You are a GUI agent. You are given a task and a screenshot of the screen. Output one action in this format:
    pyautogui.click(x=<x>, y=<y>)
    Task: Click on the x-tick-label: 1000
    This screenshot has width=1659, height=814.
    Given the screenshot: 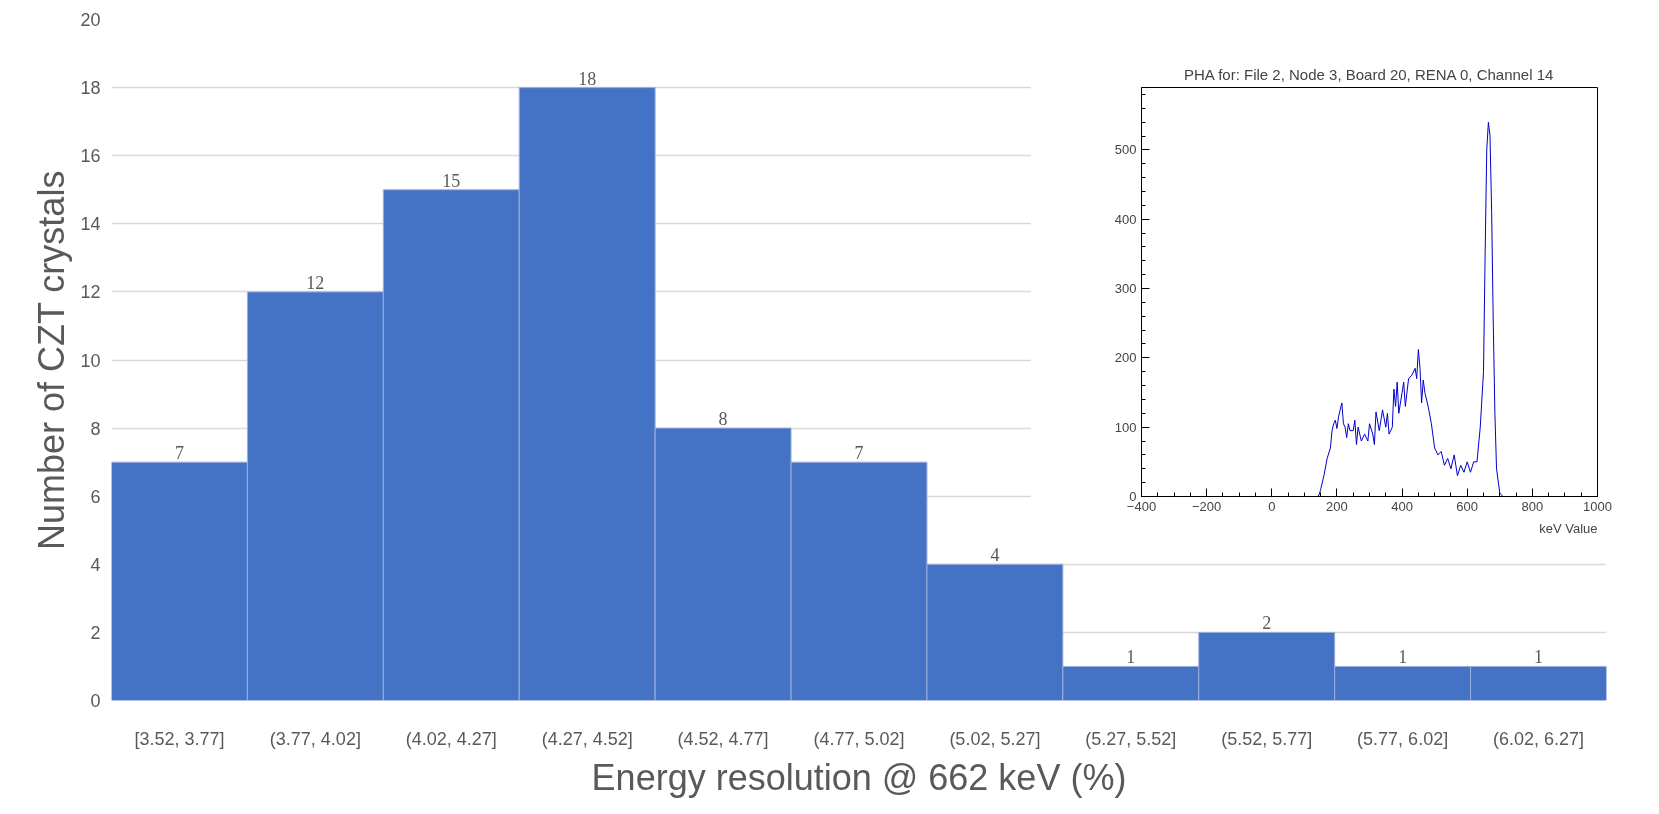 What is the action you would take?
    pyautogui.click(x=1597, y=506)
    